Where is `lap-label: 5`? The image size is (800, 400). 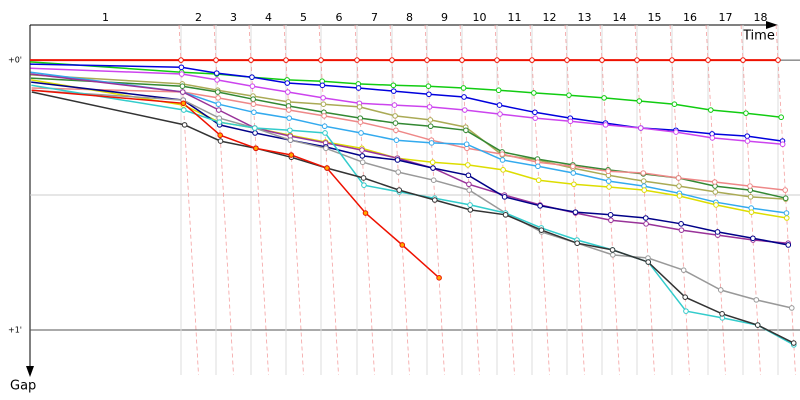 lap-label: 5 is located at coordinates (303, 17).